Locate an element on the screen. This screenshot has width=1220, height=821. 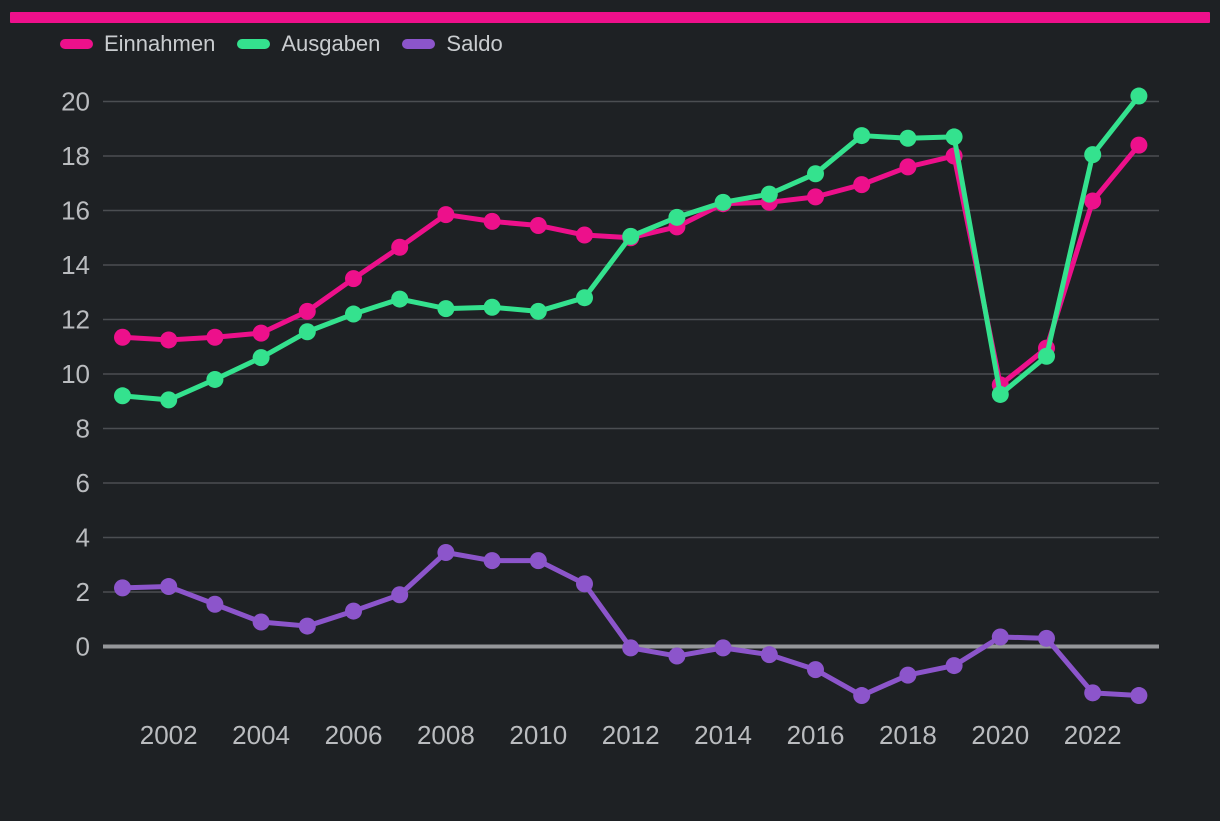
x-tick-label: 2010 is located at coordinates (538, 735).